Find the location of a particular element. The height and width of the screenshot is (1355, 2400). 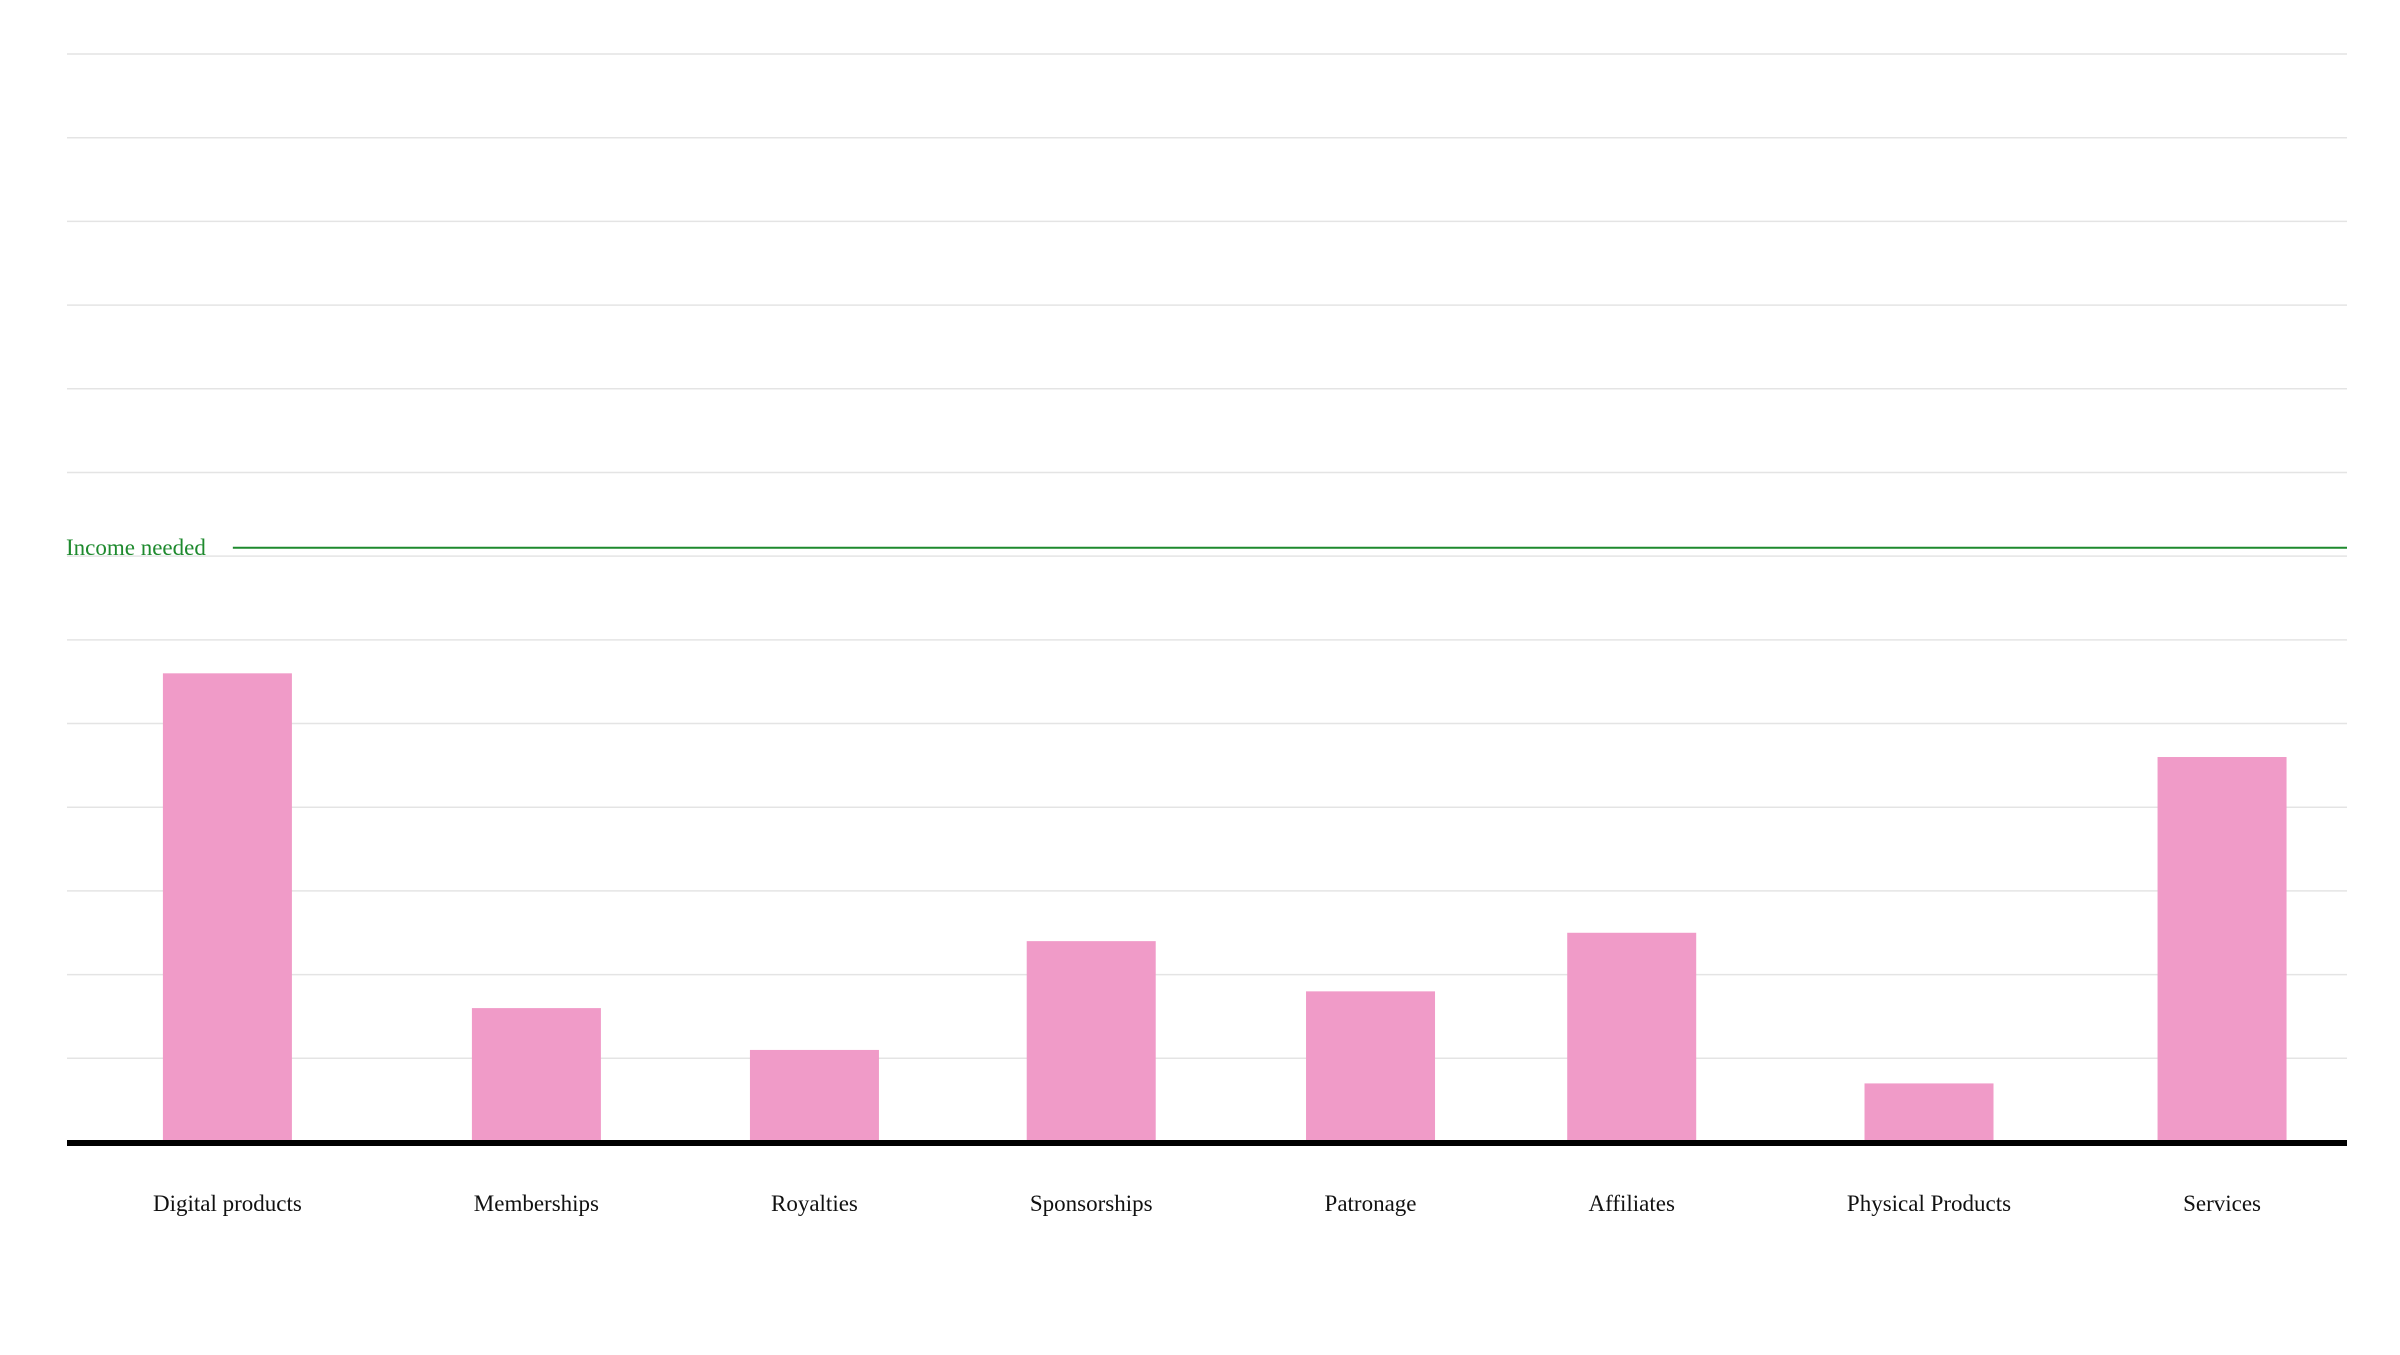

x-tick-label: Sponsorships is located at coordinates (1091, 1203).